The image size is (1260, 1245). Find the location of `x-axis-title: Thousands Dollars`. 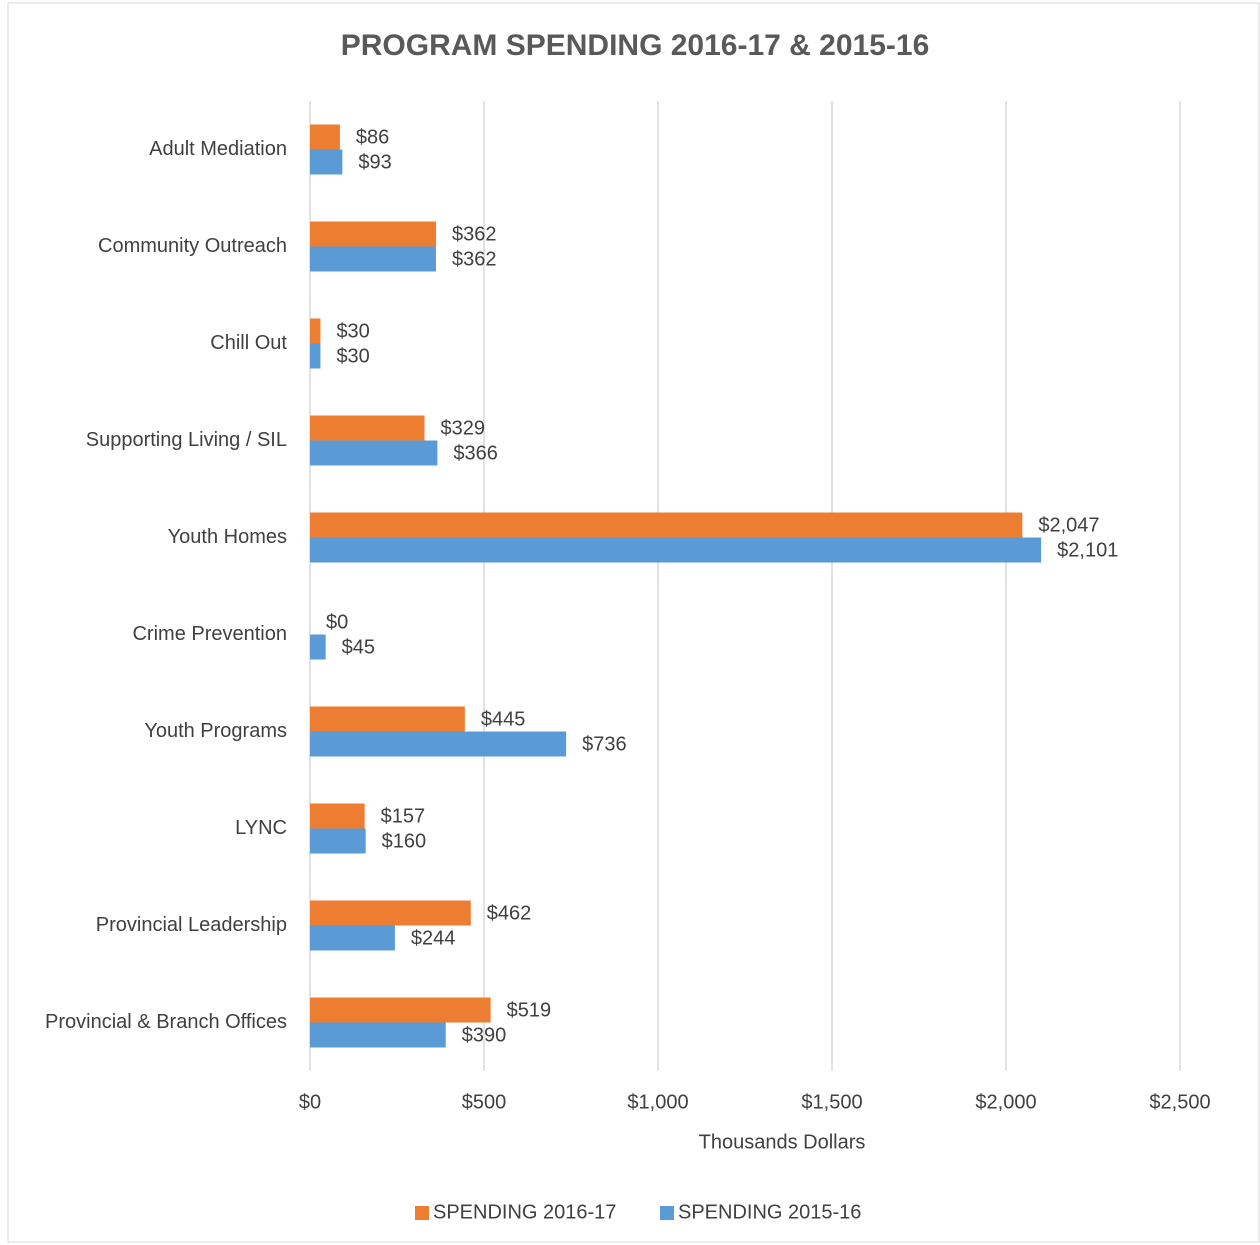

x-axis-title: Thousands Dollars is located at coordinates (782, 1142).